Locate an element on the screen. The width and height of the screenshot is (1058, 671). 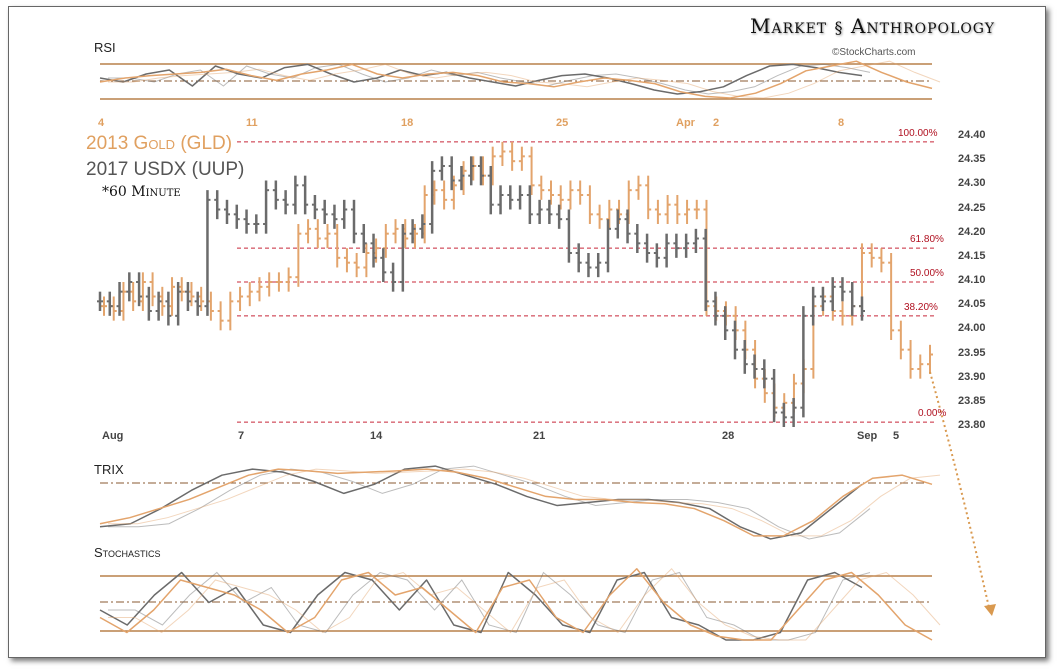
y-tick-label: 24.10 is located at coordinates (972, 280).